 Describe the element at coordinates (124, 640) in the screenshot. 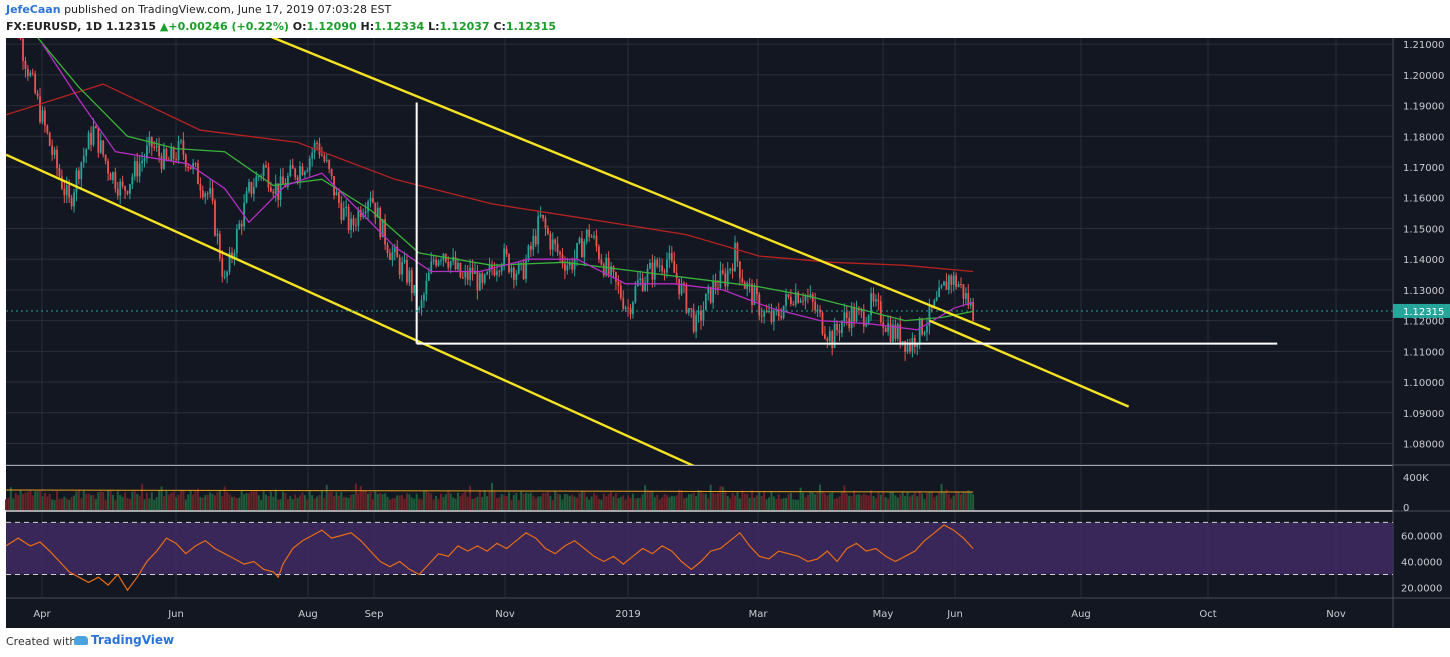

I see `tradingview-logo: TradingView` at that location.